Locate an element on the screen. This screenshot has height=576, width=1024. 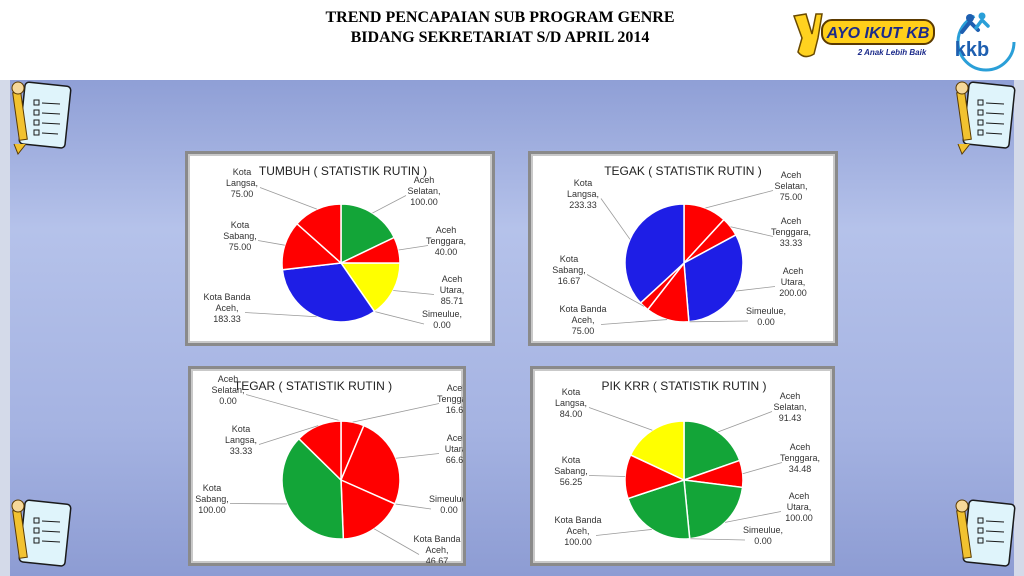
family-figures-icon is located at coordinates (975, 23).